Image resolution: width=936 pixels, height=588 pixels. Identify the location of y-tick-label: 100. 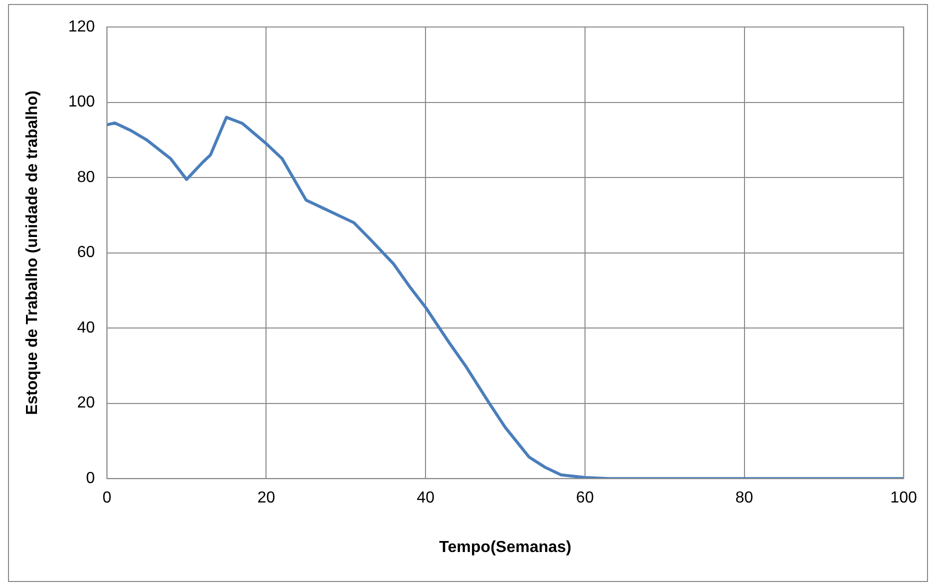
(81, 102).